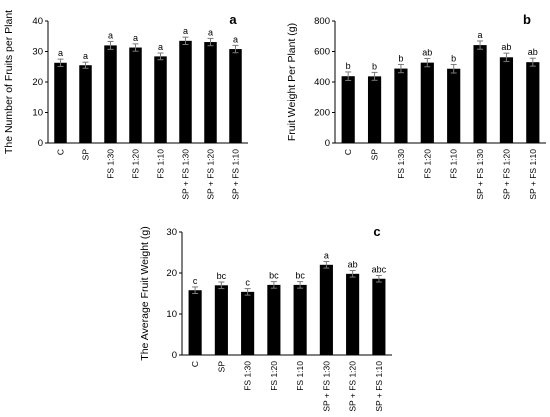 The height and width of the screenshot is (417, 550). Describe the element at coordinates (37, 21) in the screenshot. I see `y-tick-label: 40` at that location.